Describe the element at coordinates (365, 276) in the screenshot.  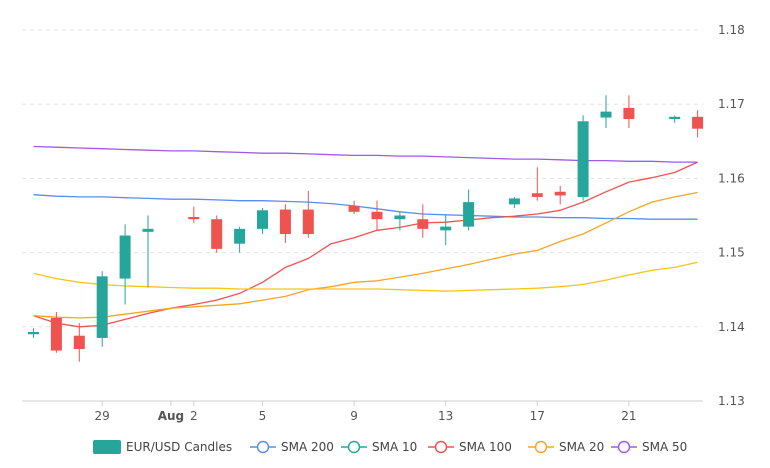
I see `series-line-sma-20-band` at that location.